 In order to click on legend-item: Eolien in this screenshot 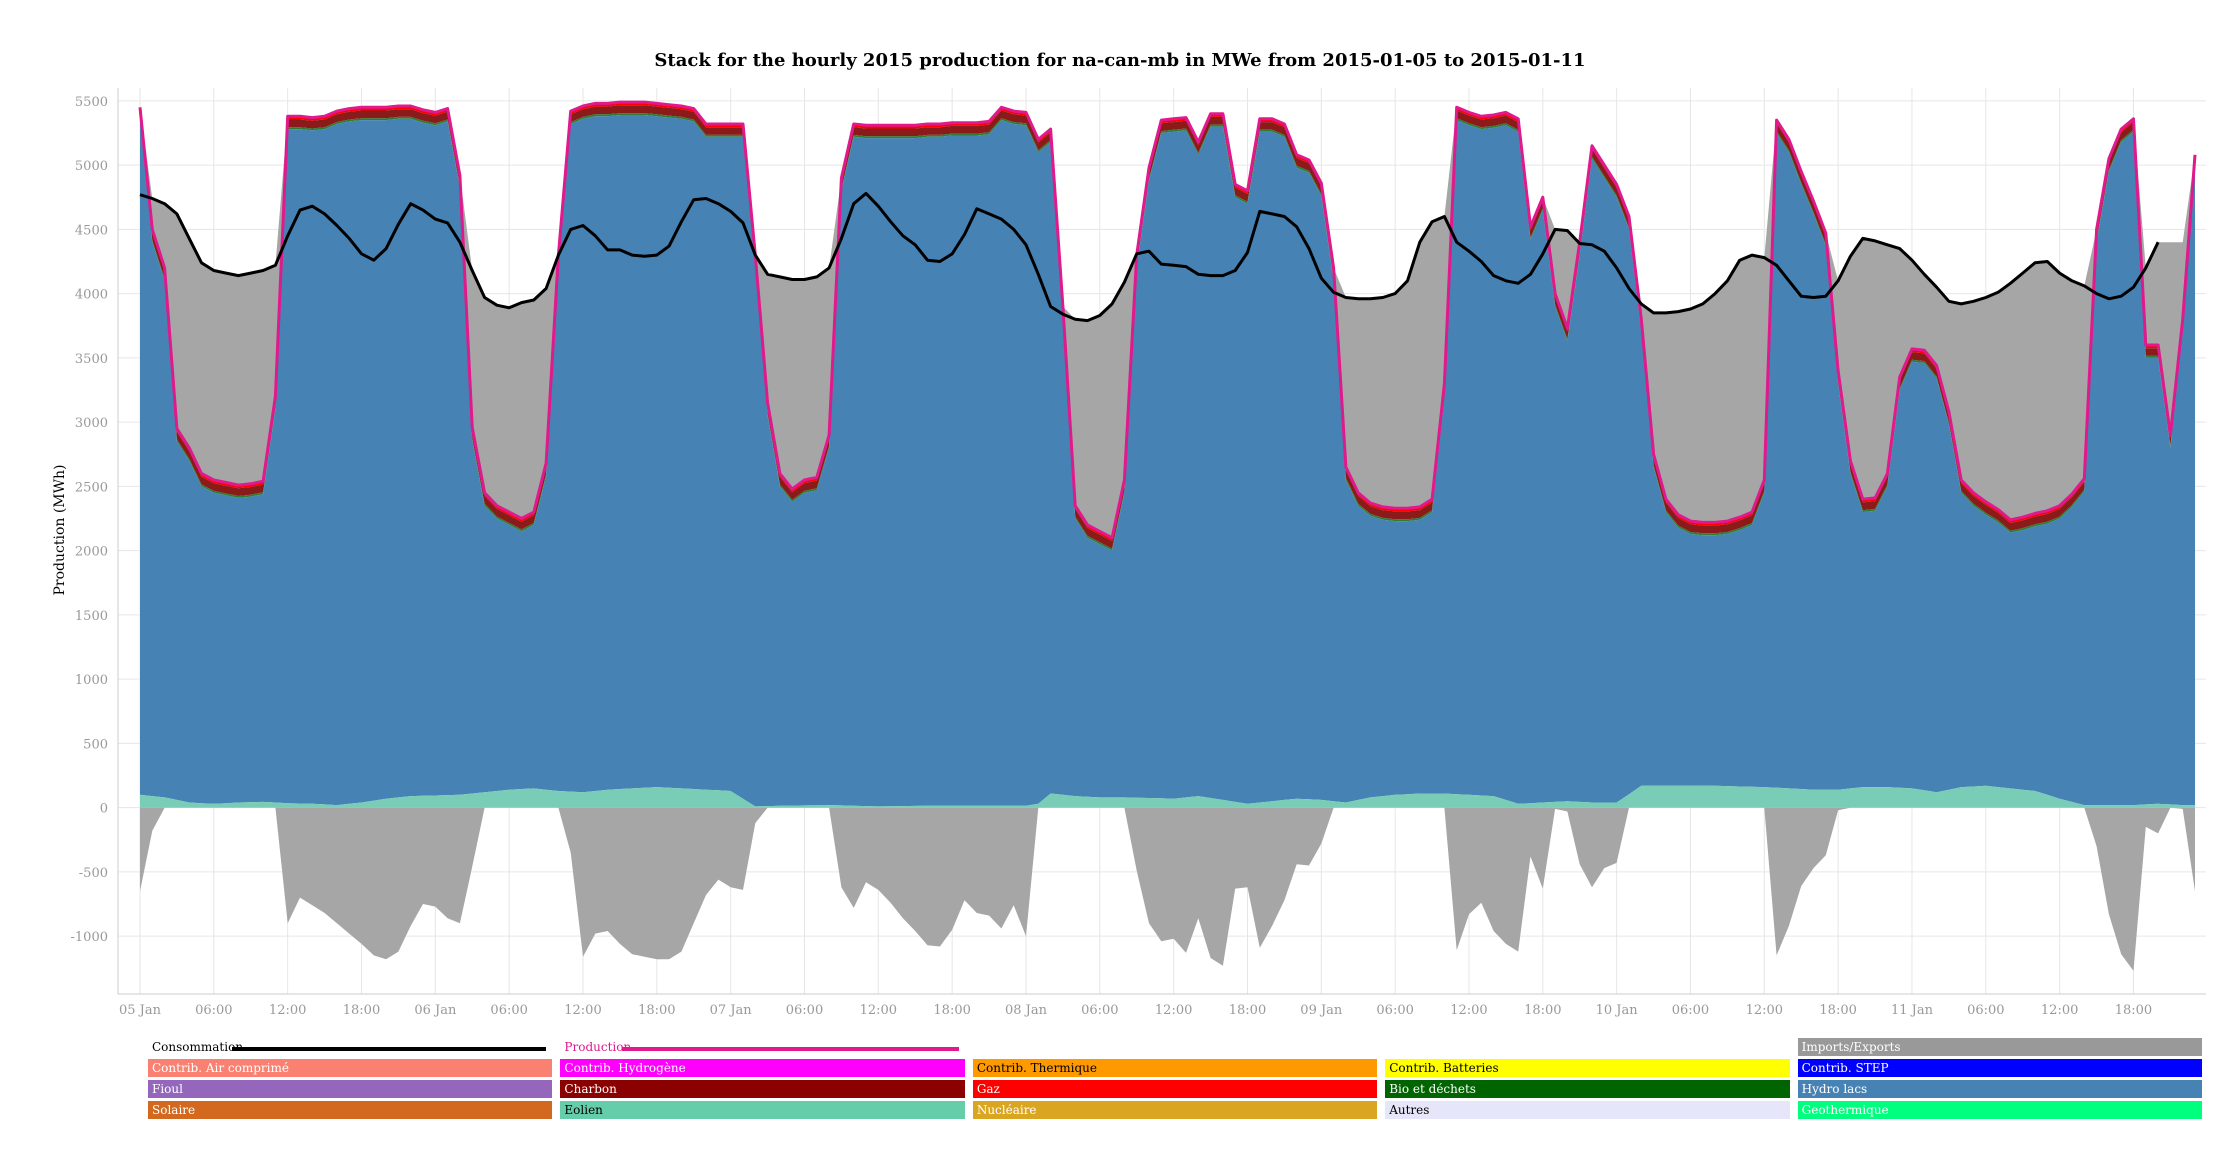, I will do `click(762, 1110)`.